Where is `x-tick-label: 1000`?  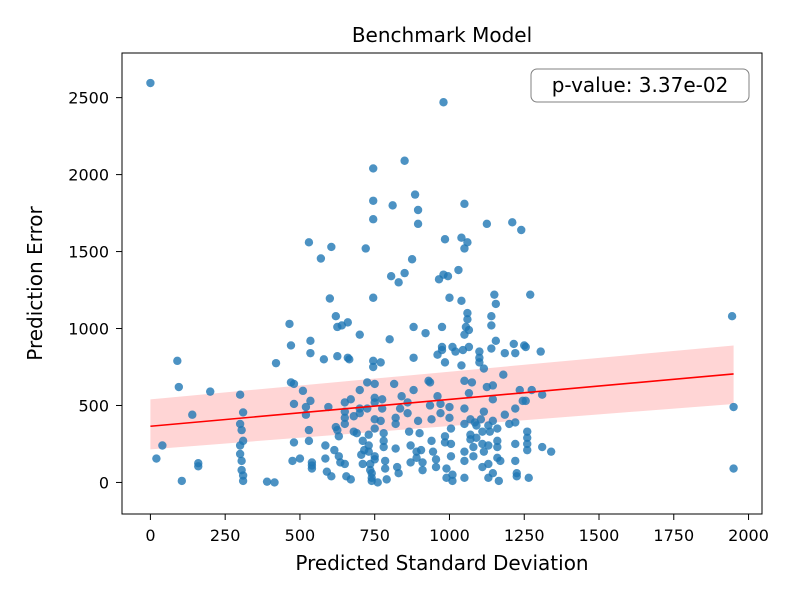
x-tick-label: 1000 is located at coordinates (449, 535).